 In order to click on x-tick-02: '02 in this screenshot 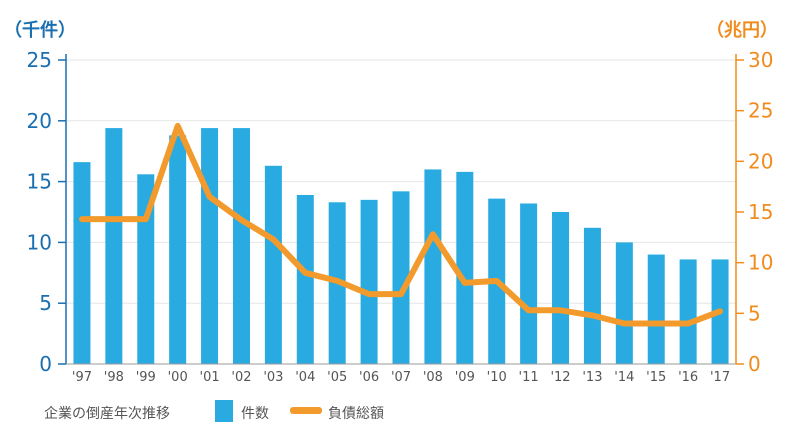, I will do `click(241, 377)`.